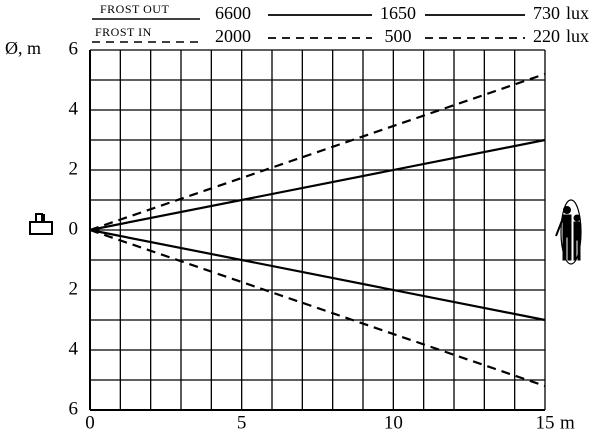 The width and height of the screenshot is (610, 440). Describe the element at coordinates (398, 36) in the screenshot. I see `lux-value: 500` at that location.